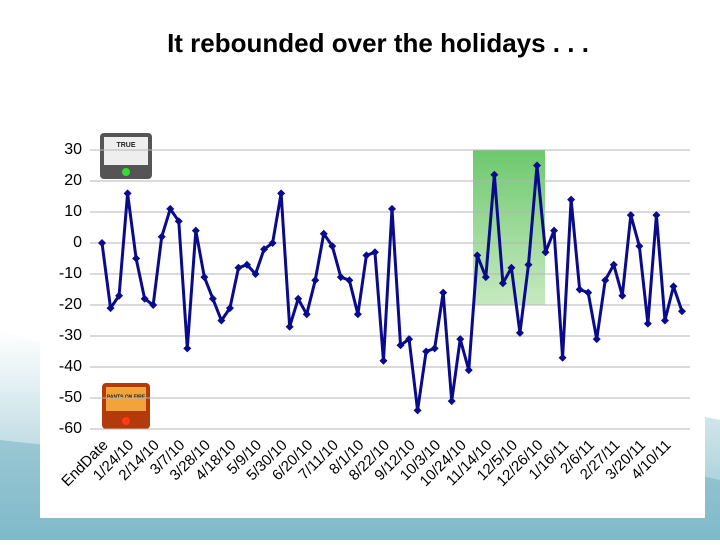 This screenshot has height=545, width=720. Describe the element at coordinates (73, 211) in the screenshot. I see `y-tick-label: 10` at that location.